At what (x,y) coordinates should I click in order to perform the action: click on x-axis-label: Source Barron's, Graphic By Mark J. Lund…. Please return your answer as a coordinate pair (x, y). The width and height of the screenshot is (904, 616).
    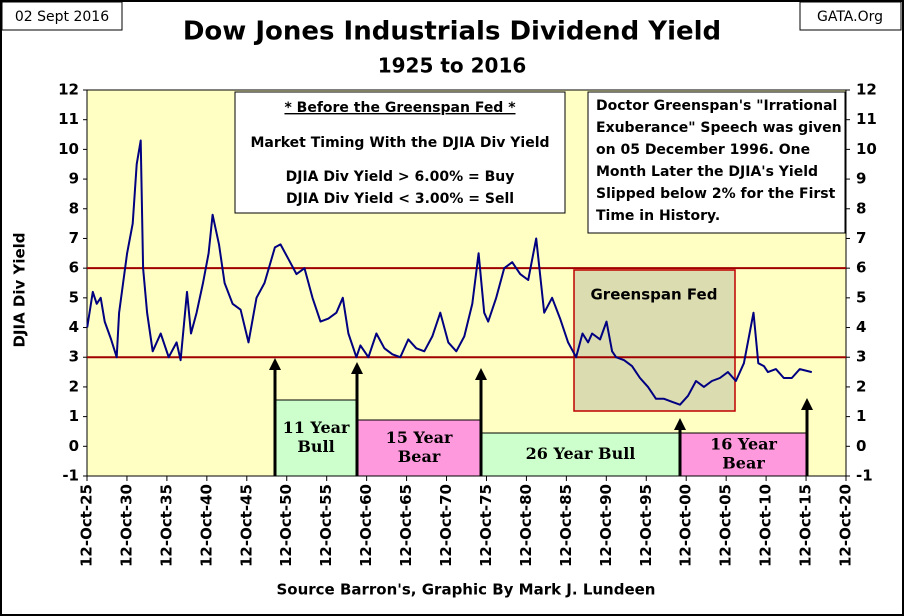
    Looking at the image, I should click on (465, 590).